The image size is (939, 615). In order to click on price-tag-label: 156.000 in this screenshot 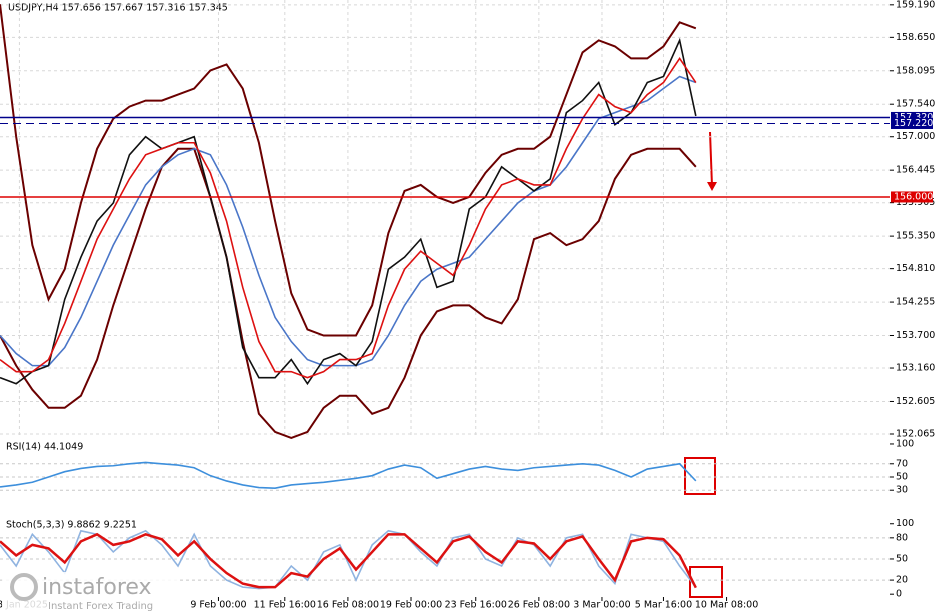, I will do `click(913, 196)`.